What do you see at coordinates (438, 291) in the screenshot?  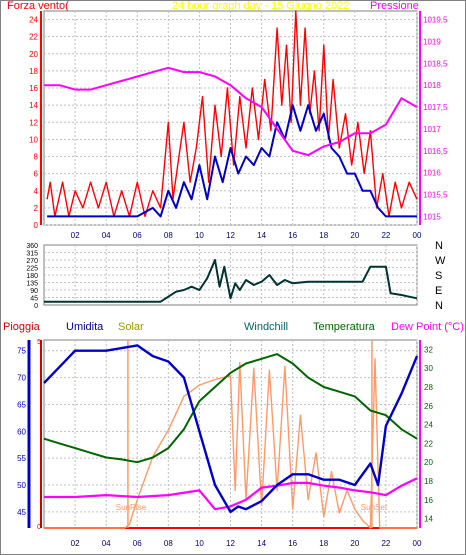 I see `direction-compass-label: E` at bounding box center [438, 291].